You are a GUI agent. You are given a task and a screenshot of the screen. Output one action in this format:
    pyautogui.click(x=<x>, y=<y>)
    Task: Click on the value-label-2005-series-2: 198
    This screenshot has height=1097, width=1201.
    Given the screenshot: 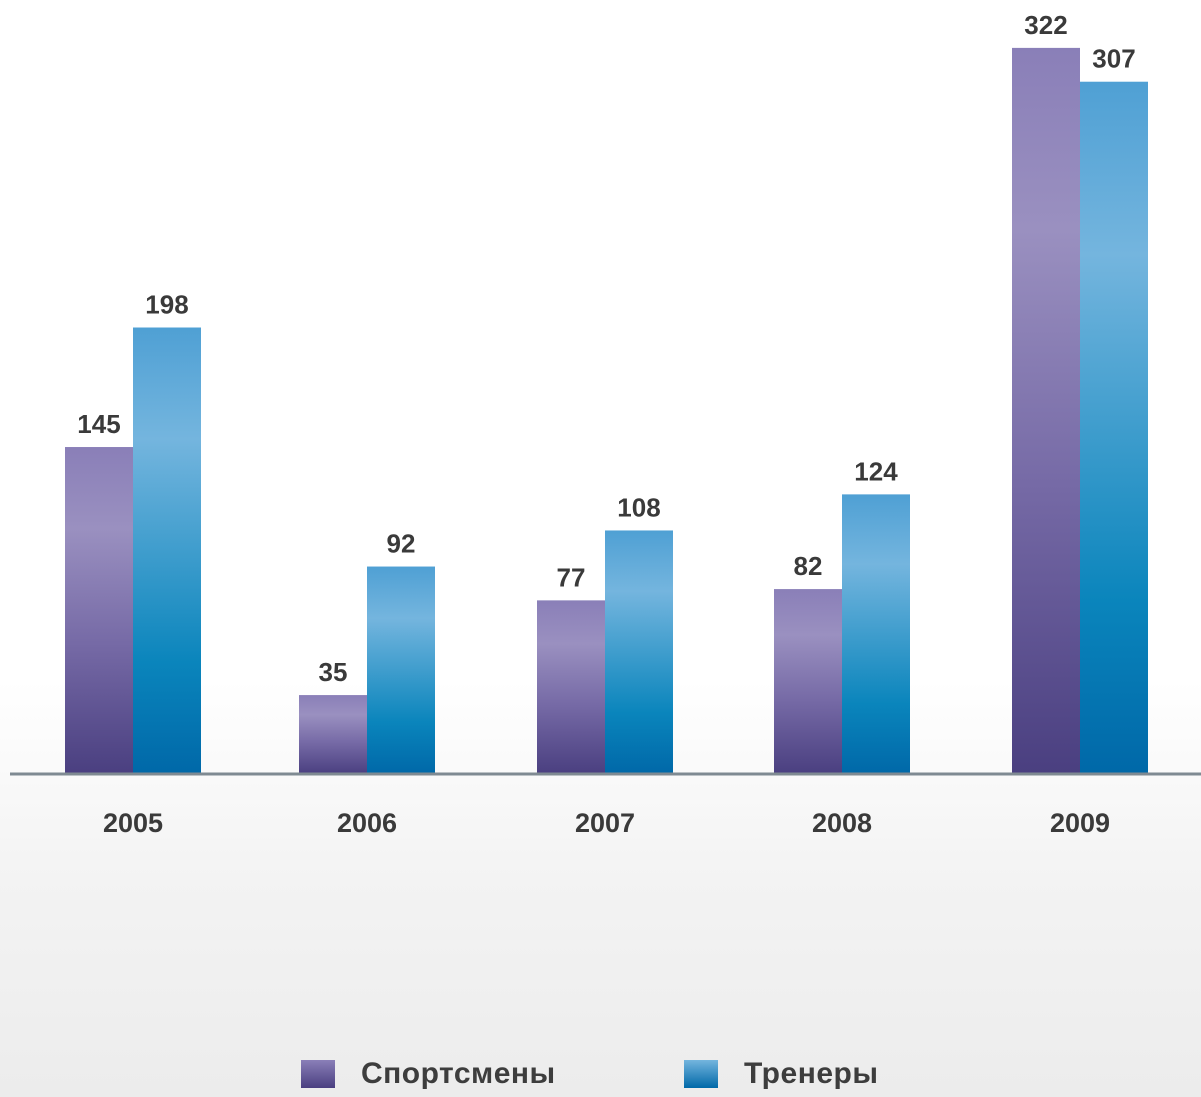 What is the action you would take?
    pyautogui.click(x=166, y=305)
    